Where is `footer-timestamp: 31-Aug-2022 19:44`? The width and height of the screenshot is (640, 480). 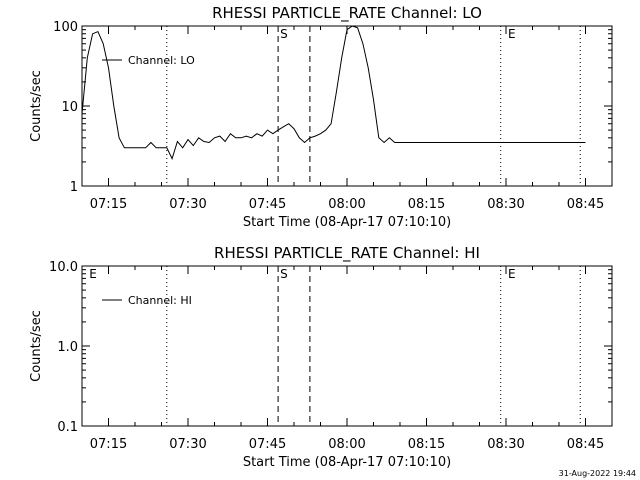 footer-timestamp: 31-Aug-2022 19:44 is located at coordinates (597, 473).